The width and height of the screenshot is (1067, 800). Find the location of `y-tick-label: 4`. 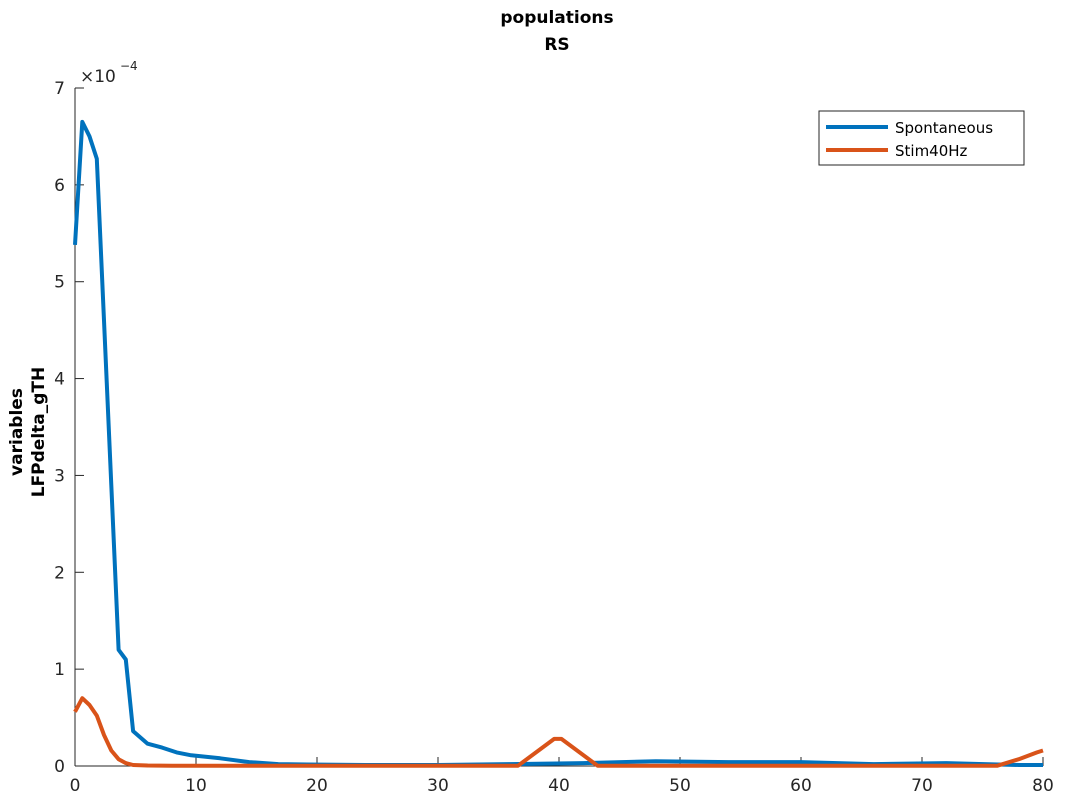

y-tick-label: 4 is located at coordinates (59, 380).